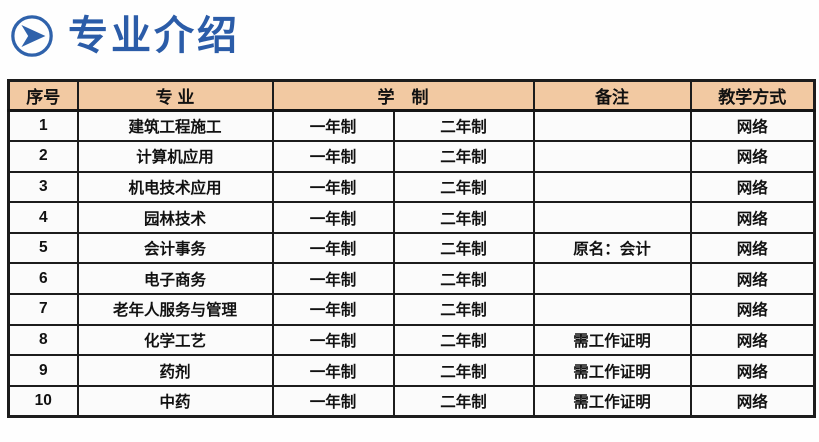 The image size is (819, 442). What do you see at coordinates (43, 187) in the screenshot?
I see `row-index-cell: 3` at bounding box center [43, 187].